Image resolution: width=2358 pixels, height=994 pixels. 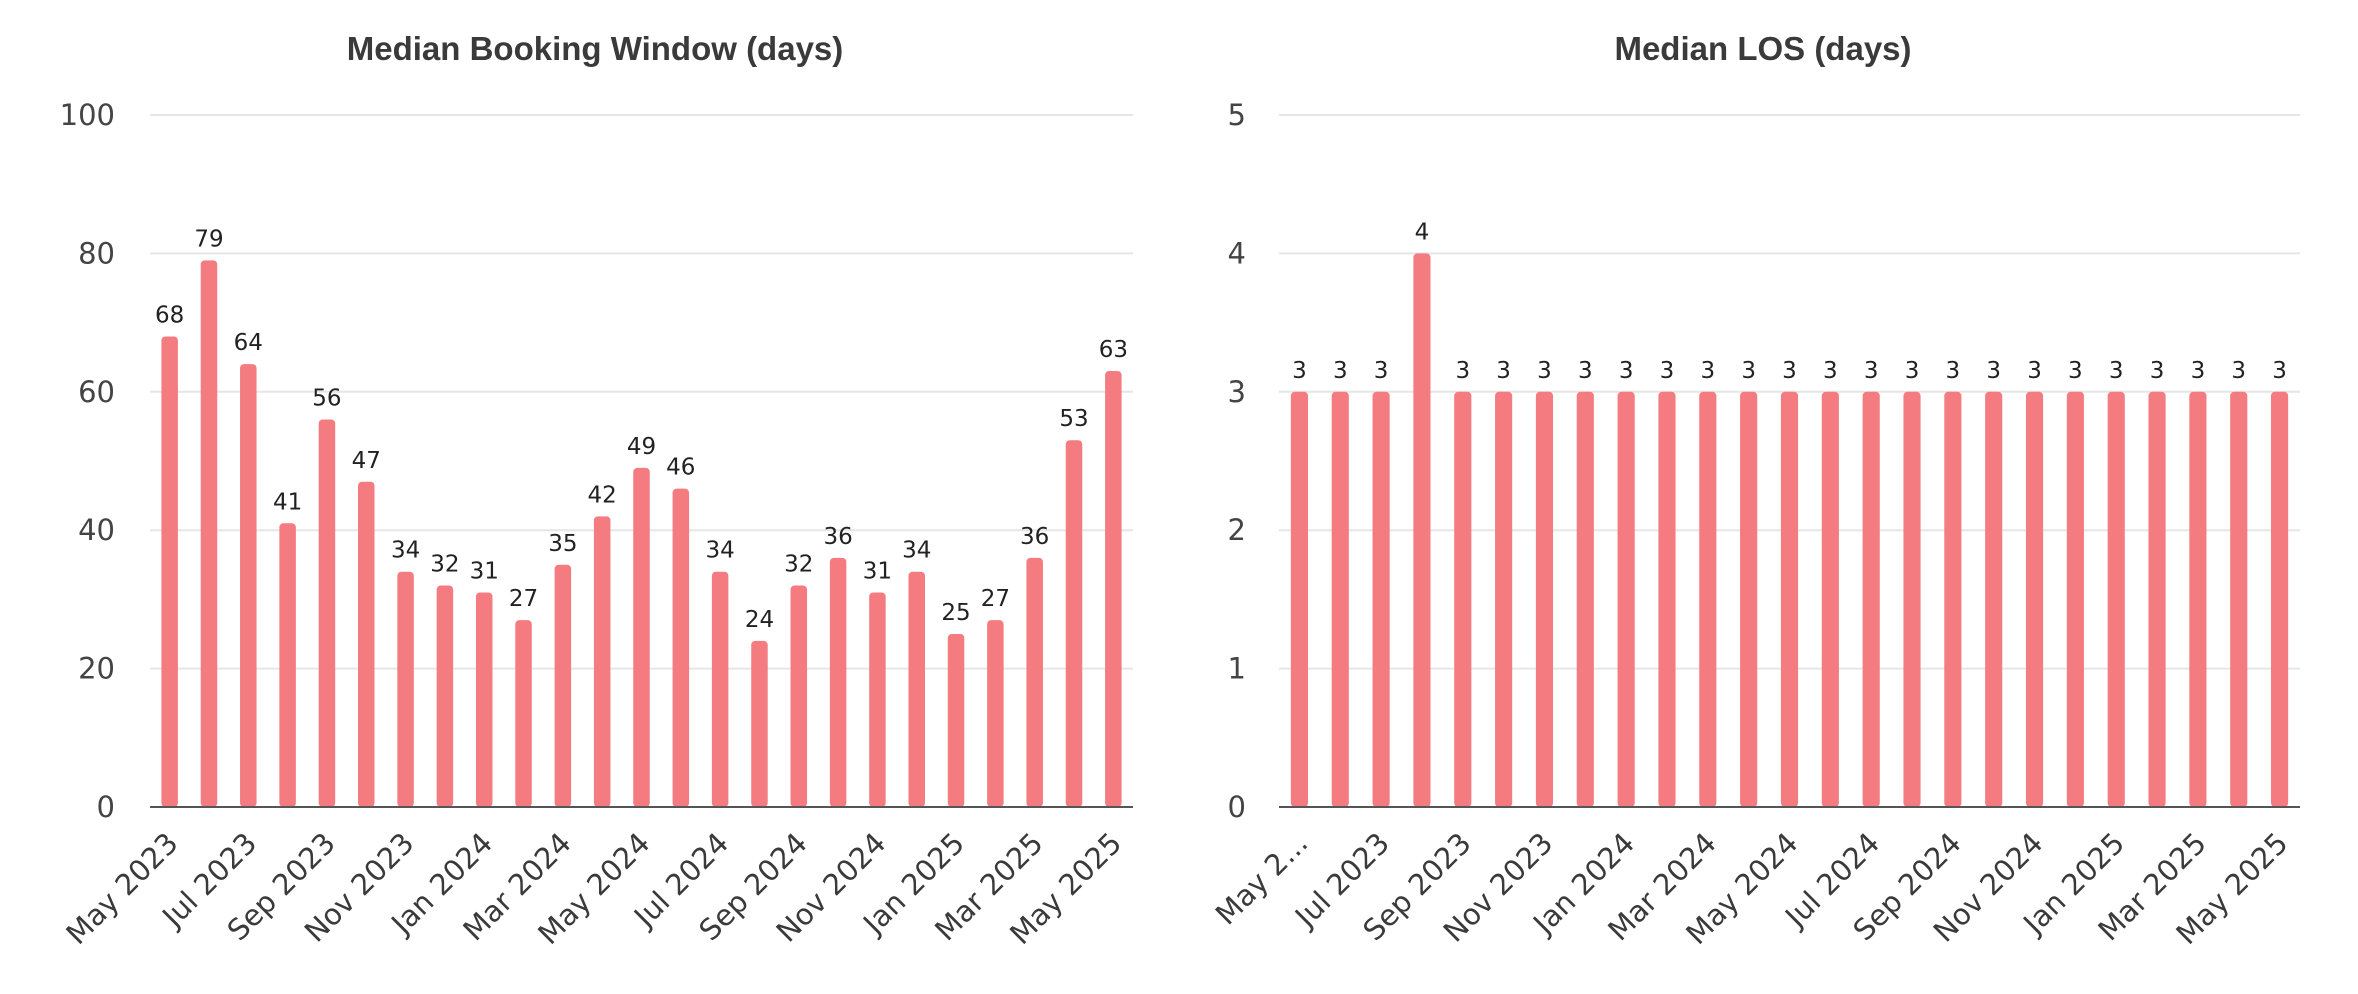 I want to click on data-label: 46, so click(x=680, y=468).